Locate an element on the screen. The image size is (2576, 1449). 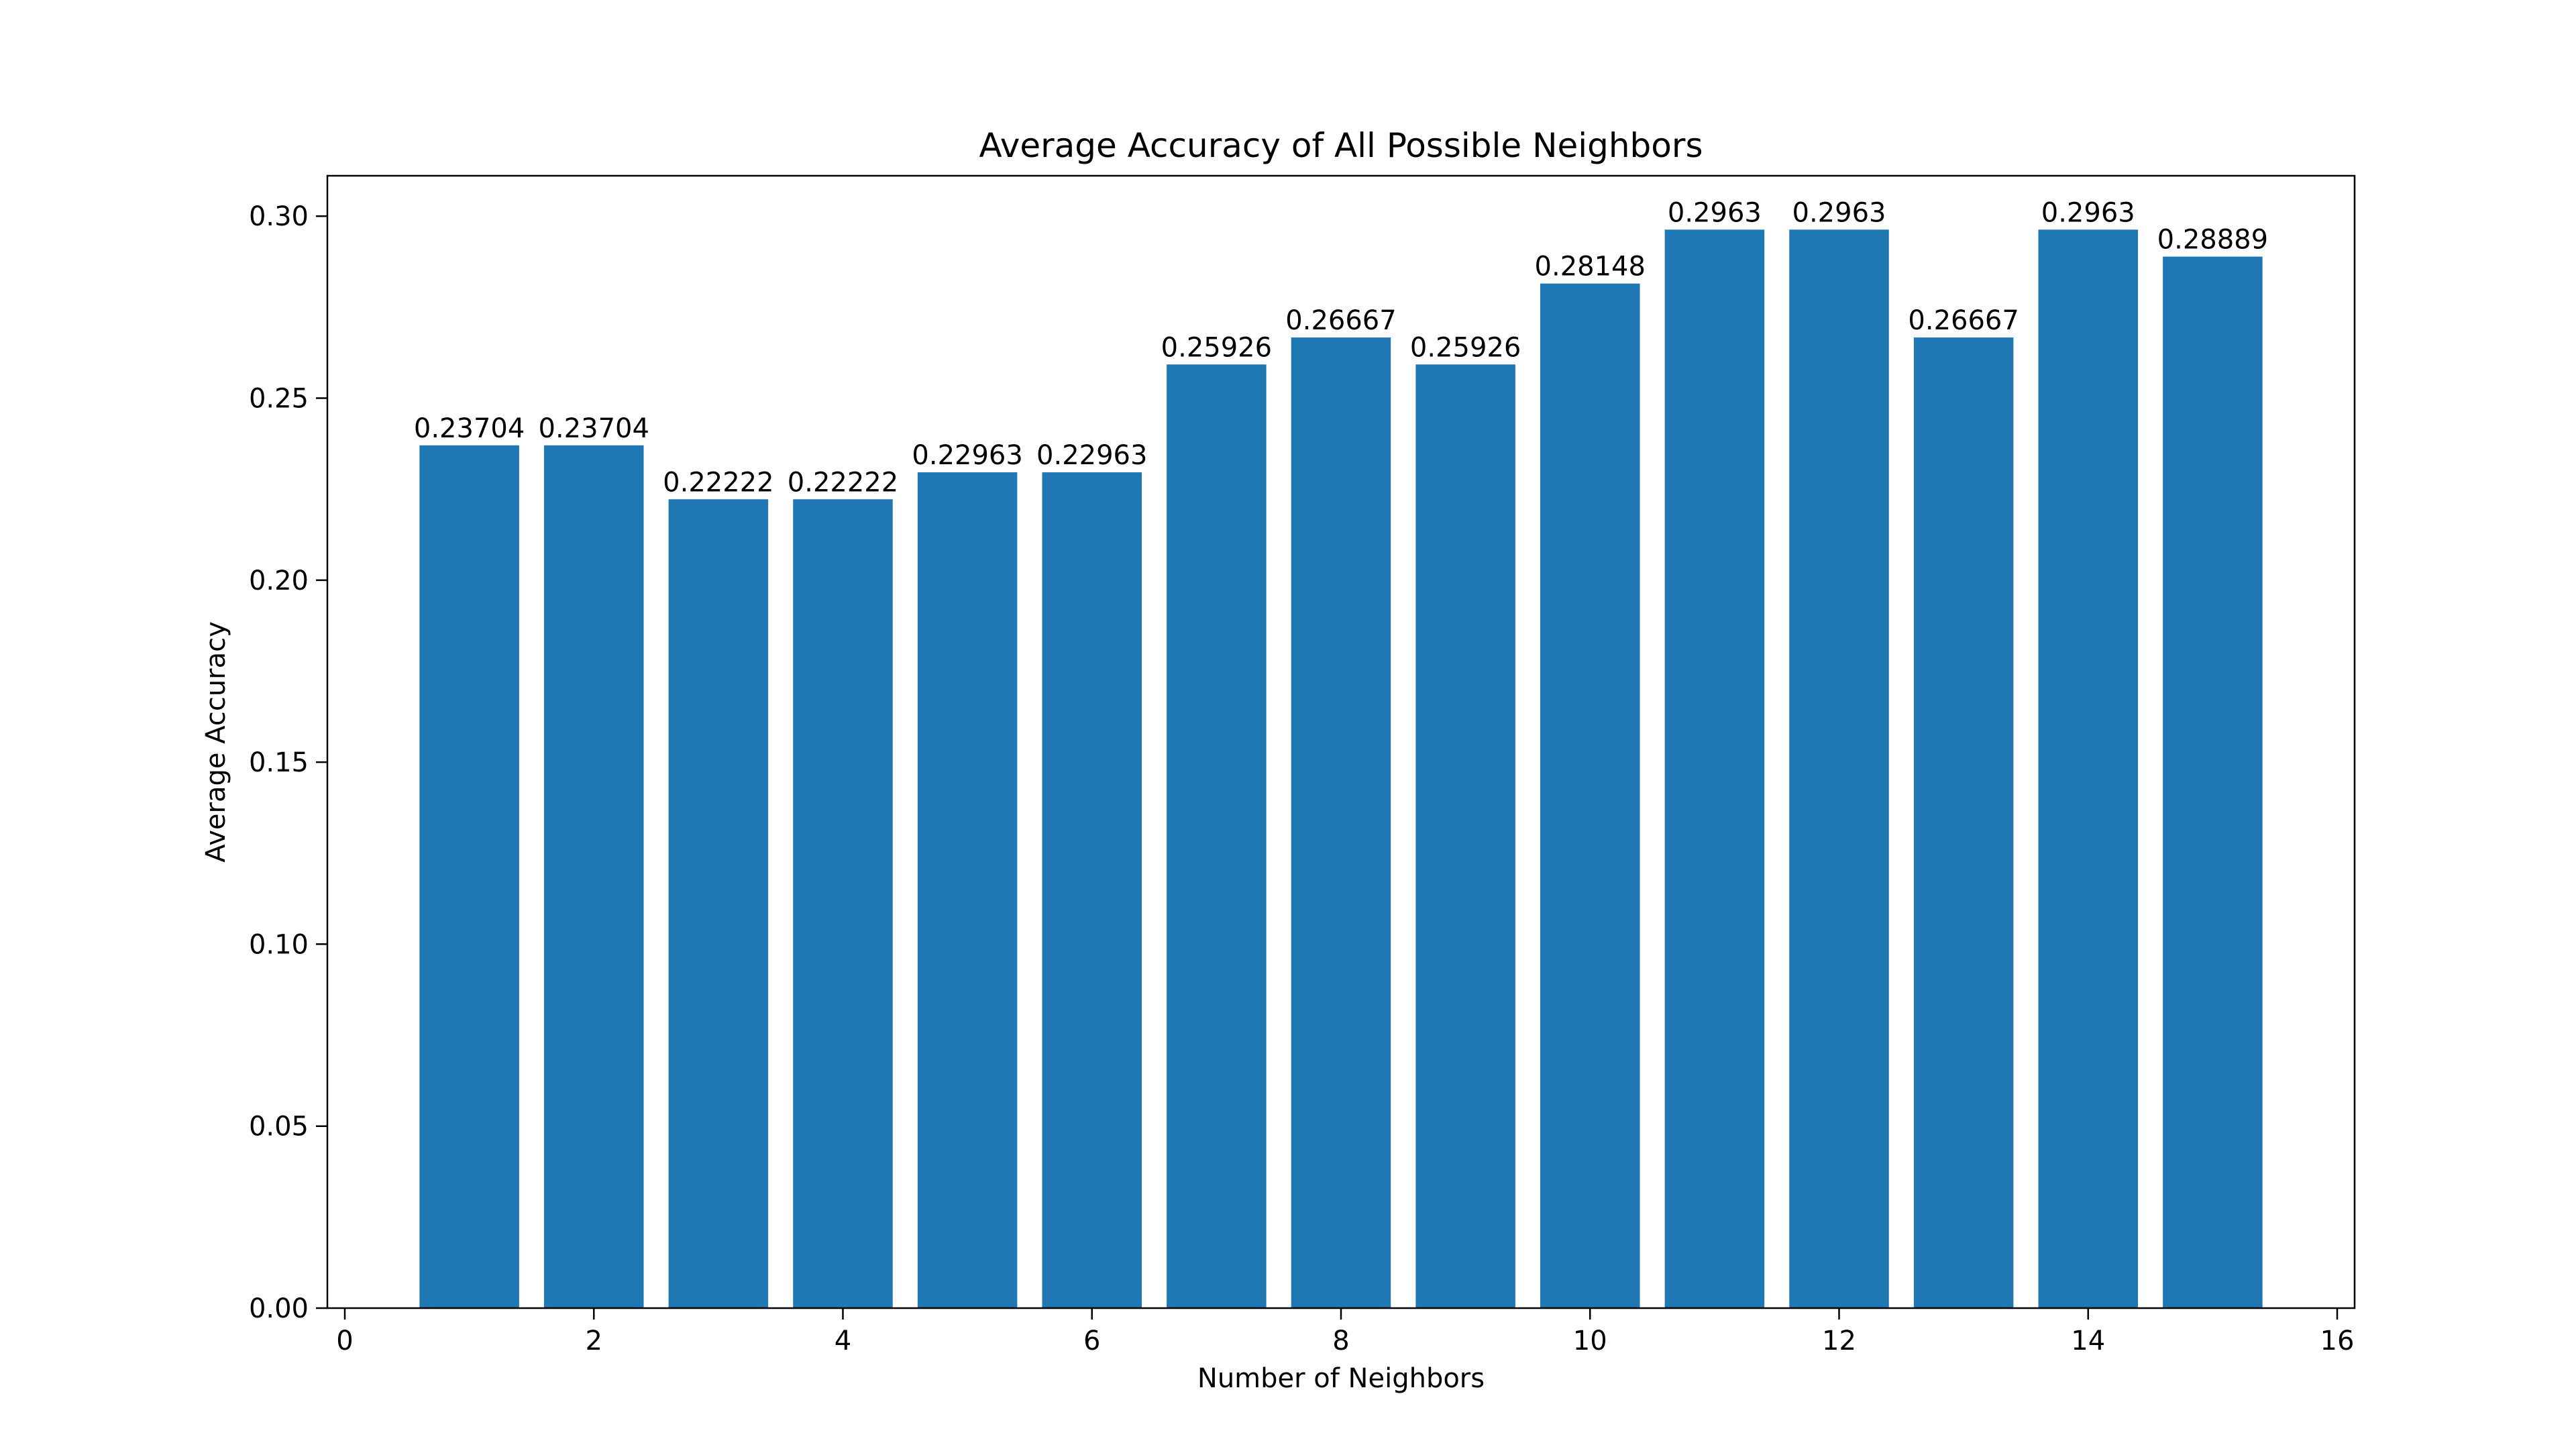
x-tick-label: 2 is located at coordinates (594, 1341).